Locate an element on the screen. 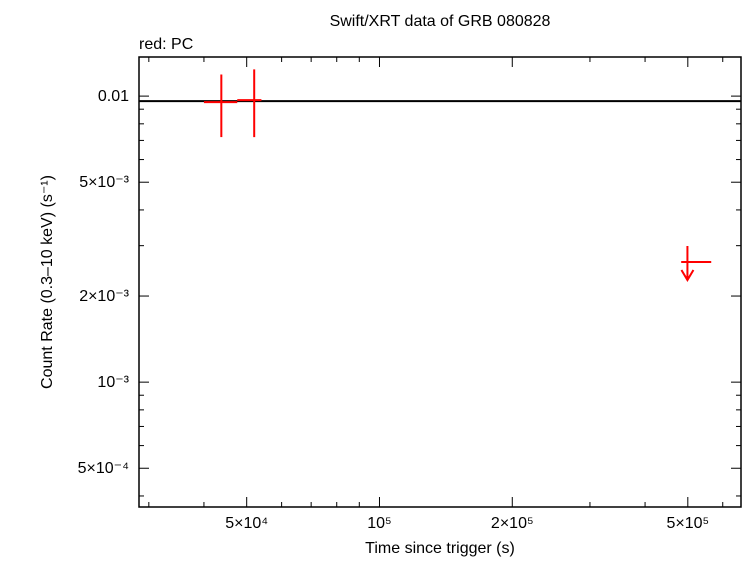 This screenshot has width=746, height=563. chart-title: Swift/XRT data of GRB 080828 is located at coordinates (440, 21).